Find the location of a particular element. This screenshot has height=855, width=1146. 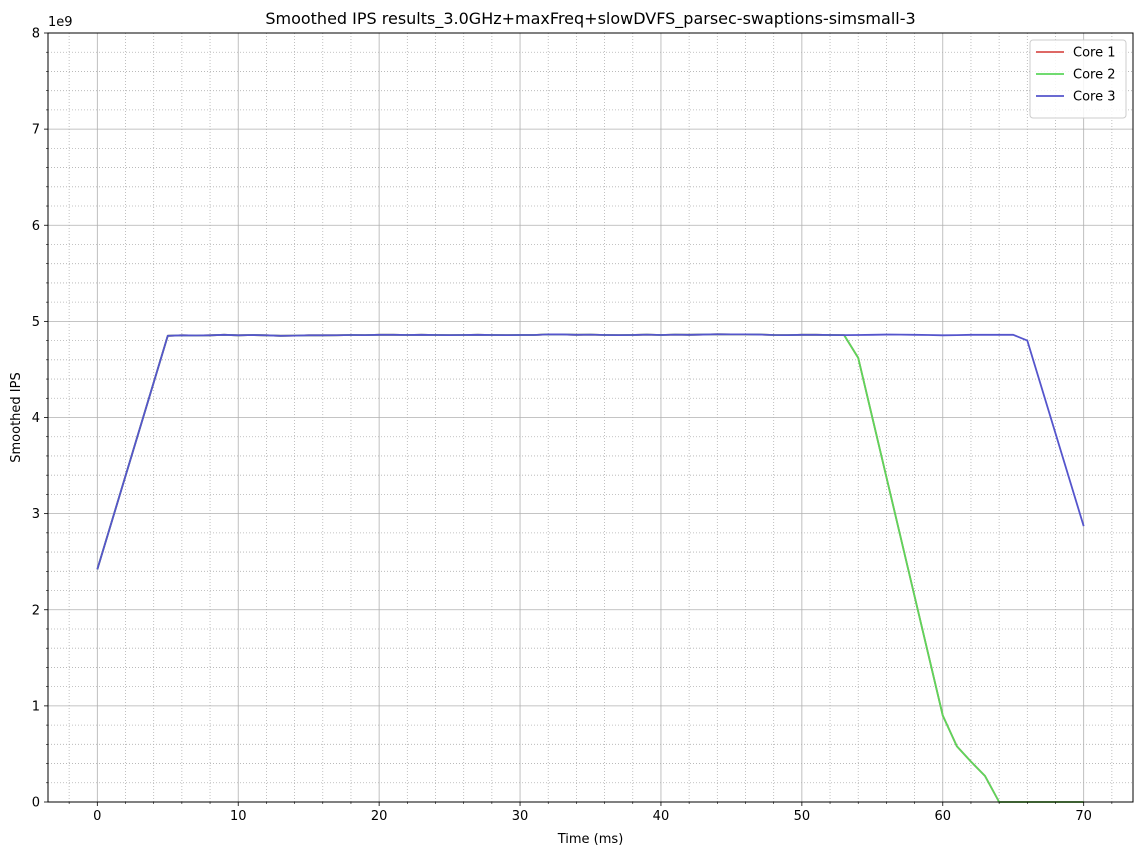

y-tick-label: 1 is located at coordinates (36, 706).